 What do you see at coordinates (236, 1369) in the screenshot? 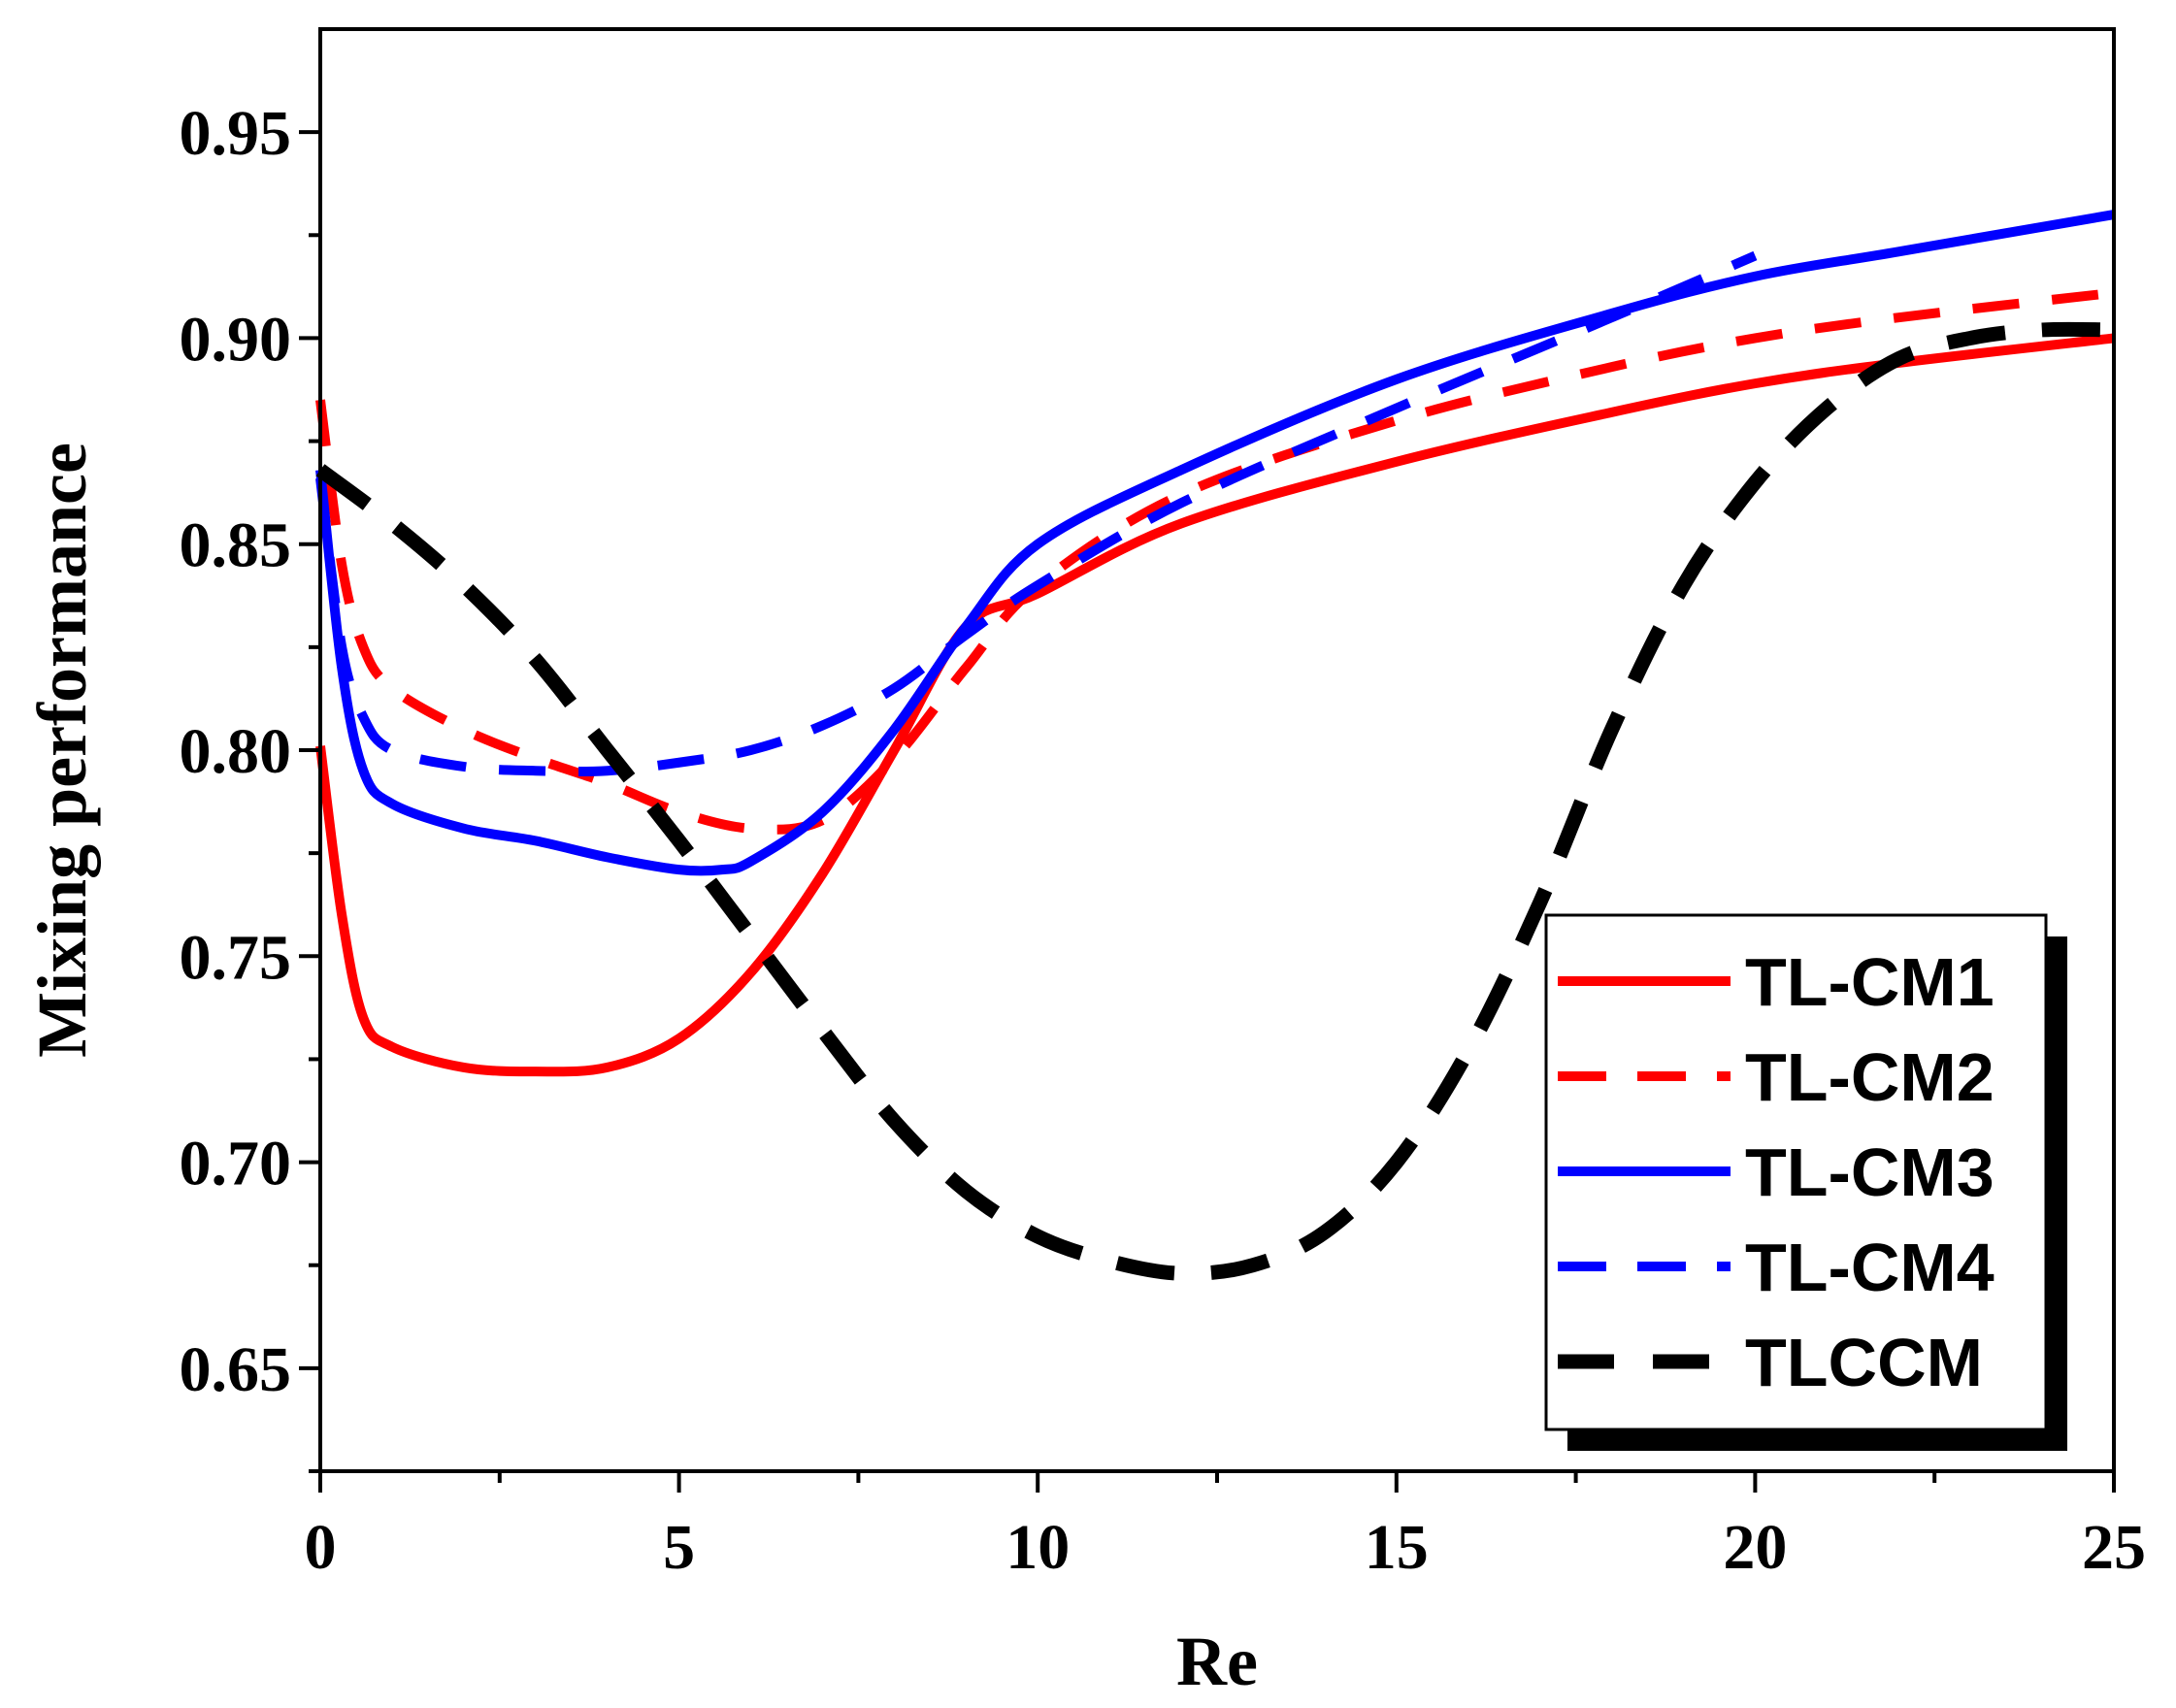
I see `y-tick-label: 0.65` at bounding box center [236, 1369].